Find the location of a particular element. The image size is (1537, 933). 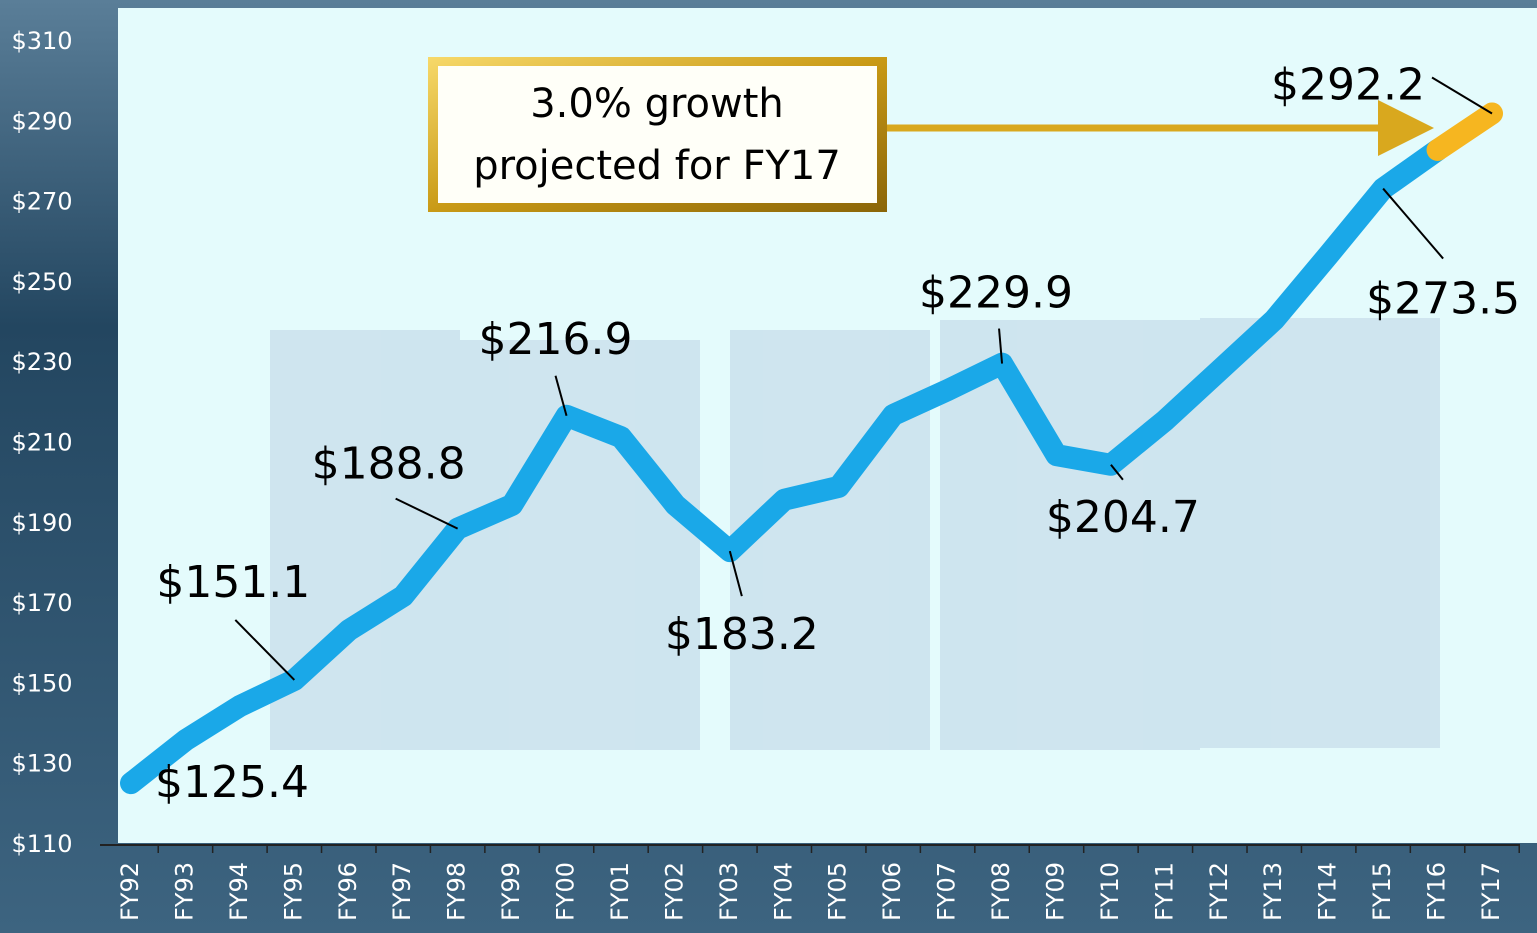

x-tick-label: FY97 is located at coordinates (402, 891).